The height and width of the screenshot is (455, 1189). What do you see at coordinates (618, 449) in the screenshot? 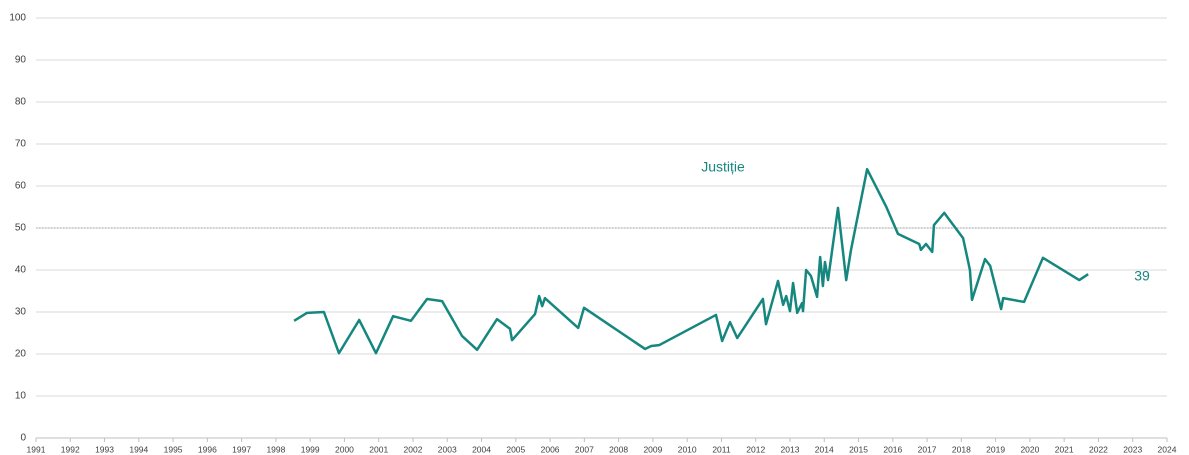
I see `x-tick-label: 2008` at bounding box center [618, 449].